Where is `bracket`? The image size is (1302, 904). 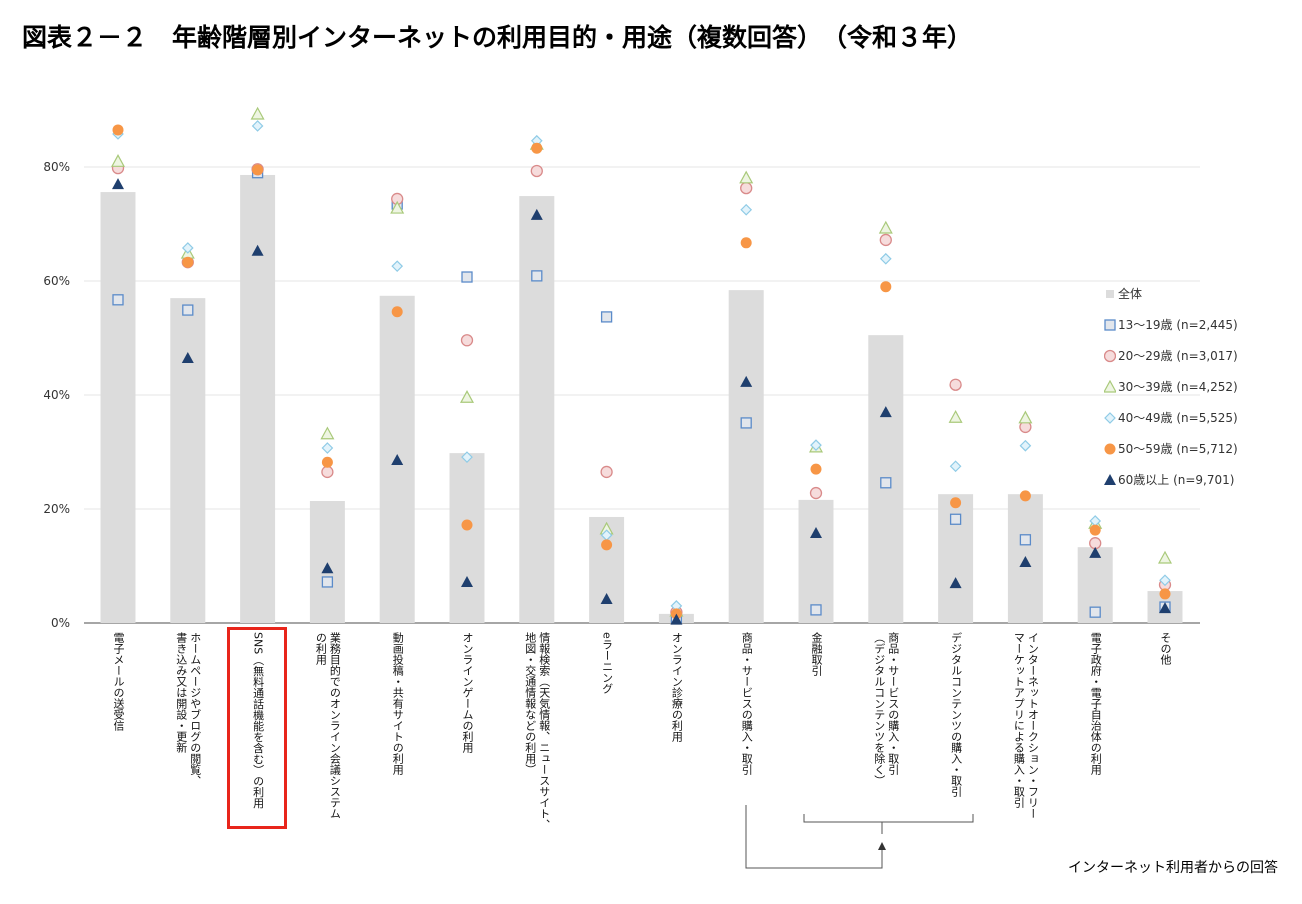
bracket is located at coordinates (888, 818).